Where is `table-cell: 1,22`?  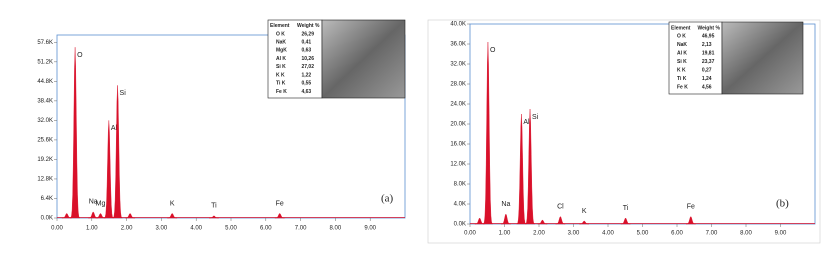
table-cell: 1,22 is located at coordinates (306, 75).